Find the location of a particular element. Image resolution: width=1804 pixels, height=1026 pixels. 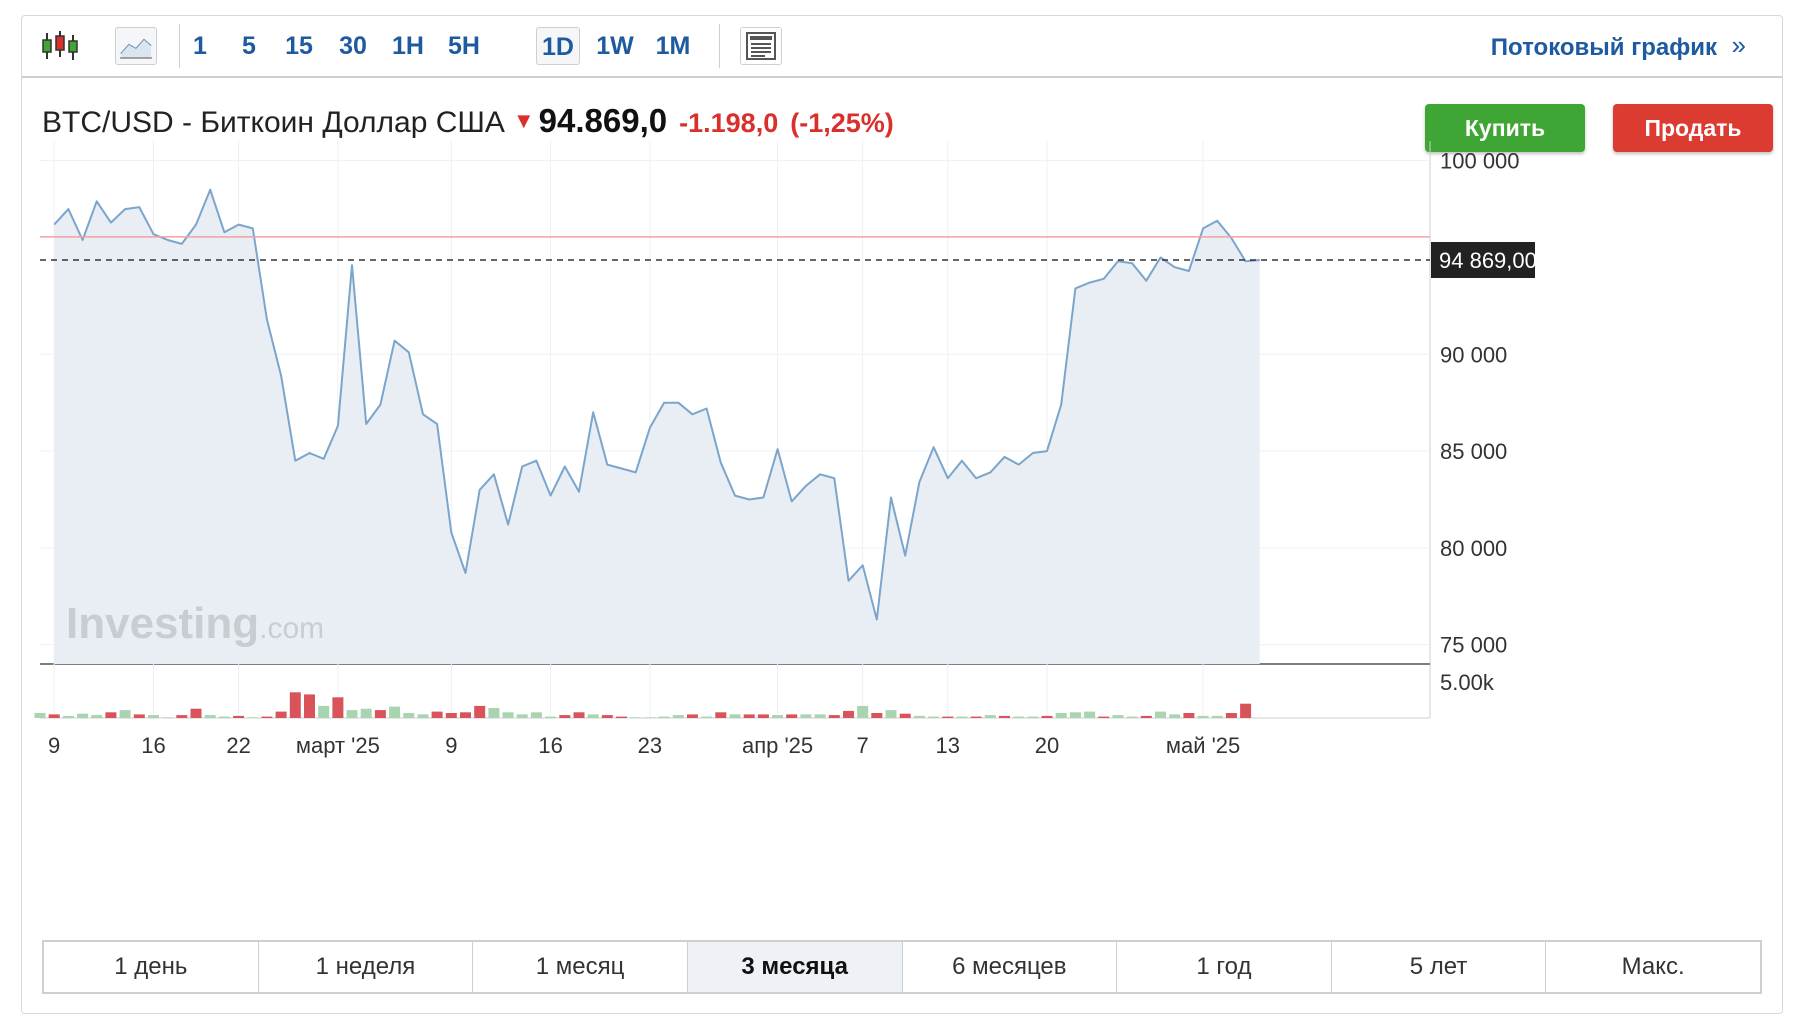

sell-button: Продать is located at coordinates (1693, 128).